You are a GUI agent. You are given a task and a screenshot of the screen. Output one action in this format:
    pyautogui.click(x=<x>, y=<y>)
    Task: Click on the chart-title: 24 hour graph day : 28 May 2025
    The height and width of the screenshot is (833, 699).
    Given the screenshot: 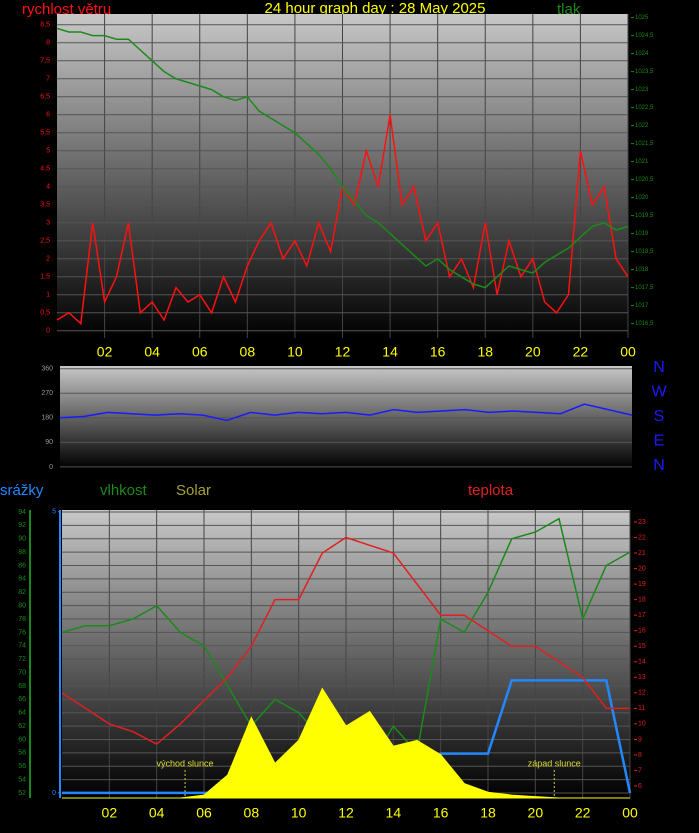 What is the action you would take?
    pyautogui.click(x=375, y=8)
    